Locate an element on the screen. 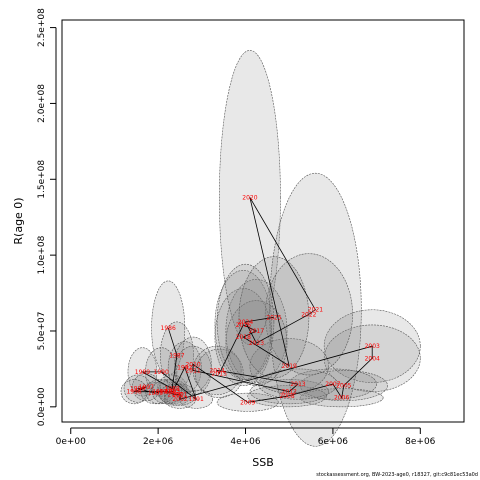  year-label-2007: 2007 is located at coordinates (332, 384).